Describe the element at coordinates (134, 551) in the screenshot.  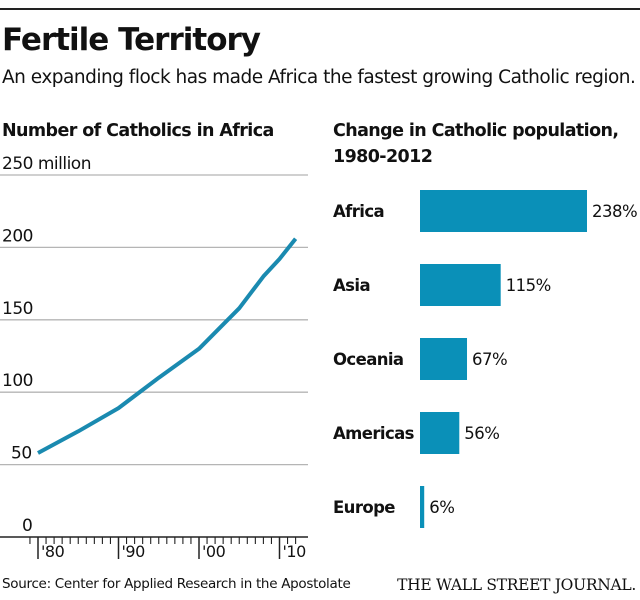
I see `x-tick-label-1990: '90` at that location.